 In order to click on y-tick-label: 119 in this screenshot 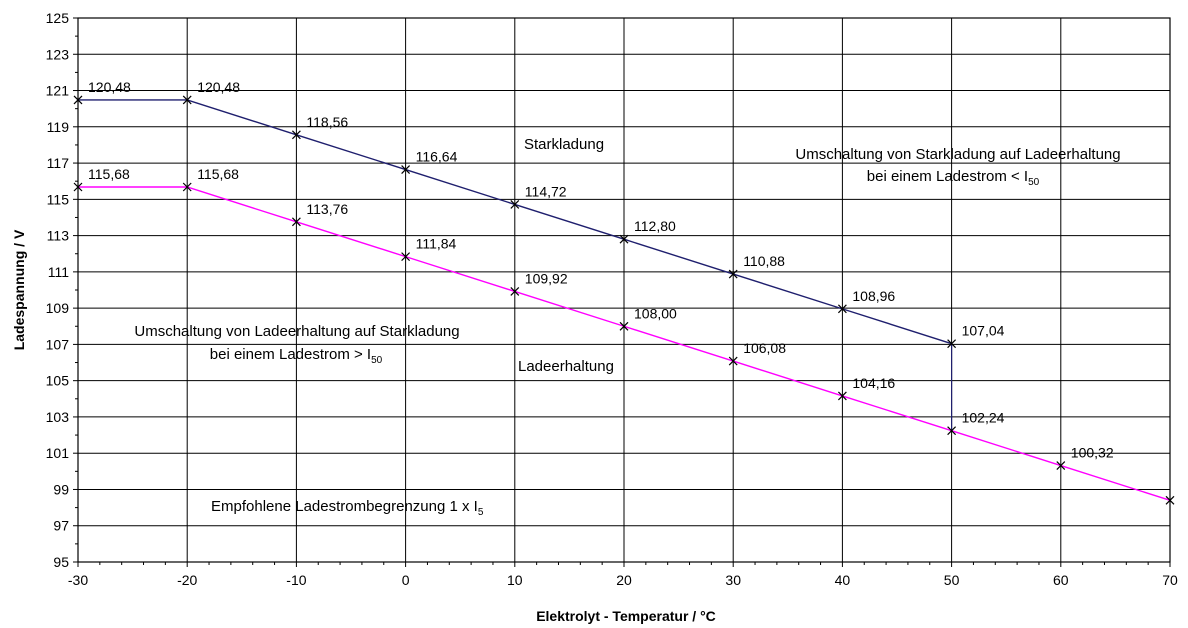, I will do `click(58, 127)`.